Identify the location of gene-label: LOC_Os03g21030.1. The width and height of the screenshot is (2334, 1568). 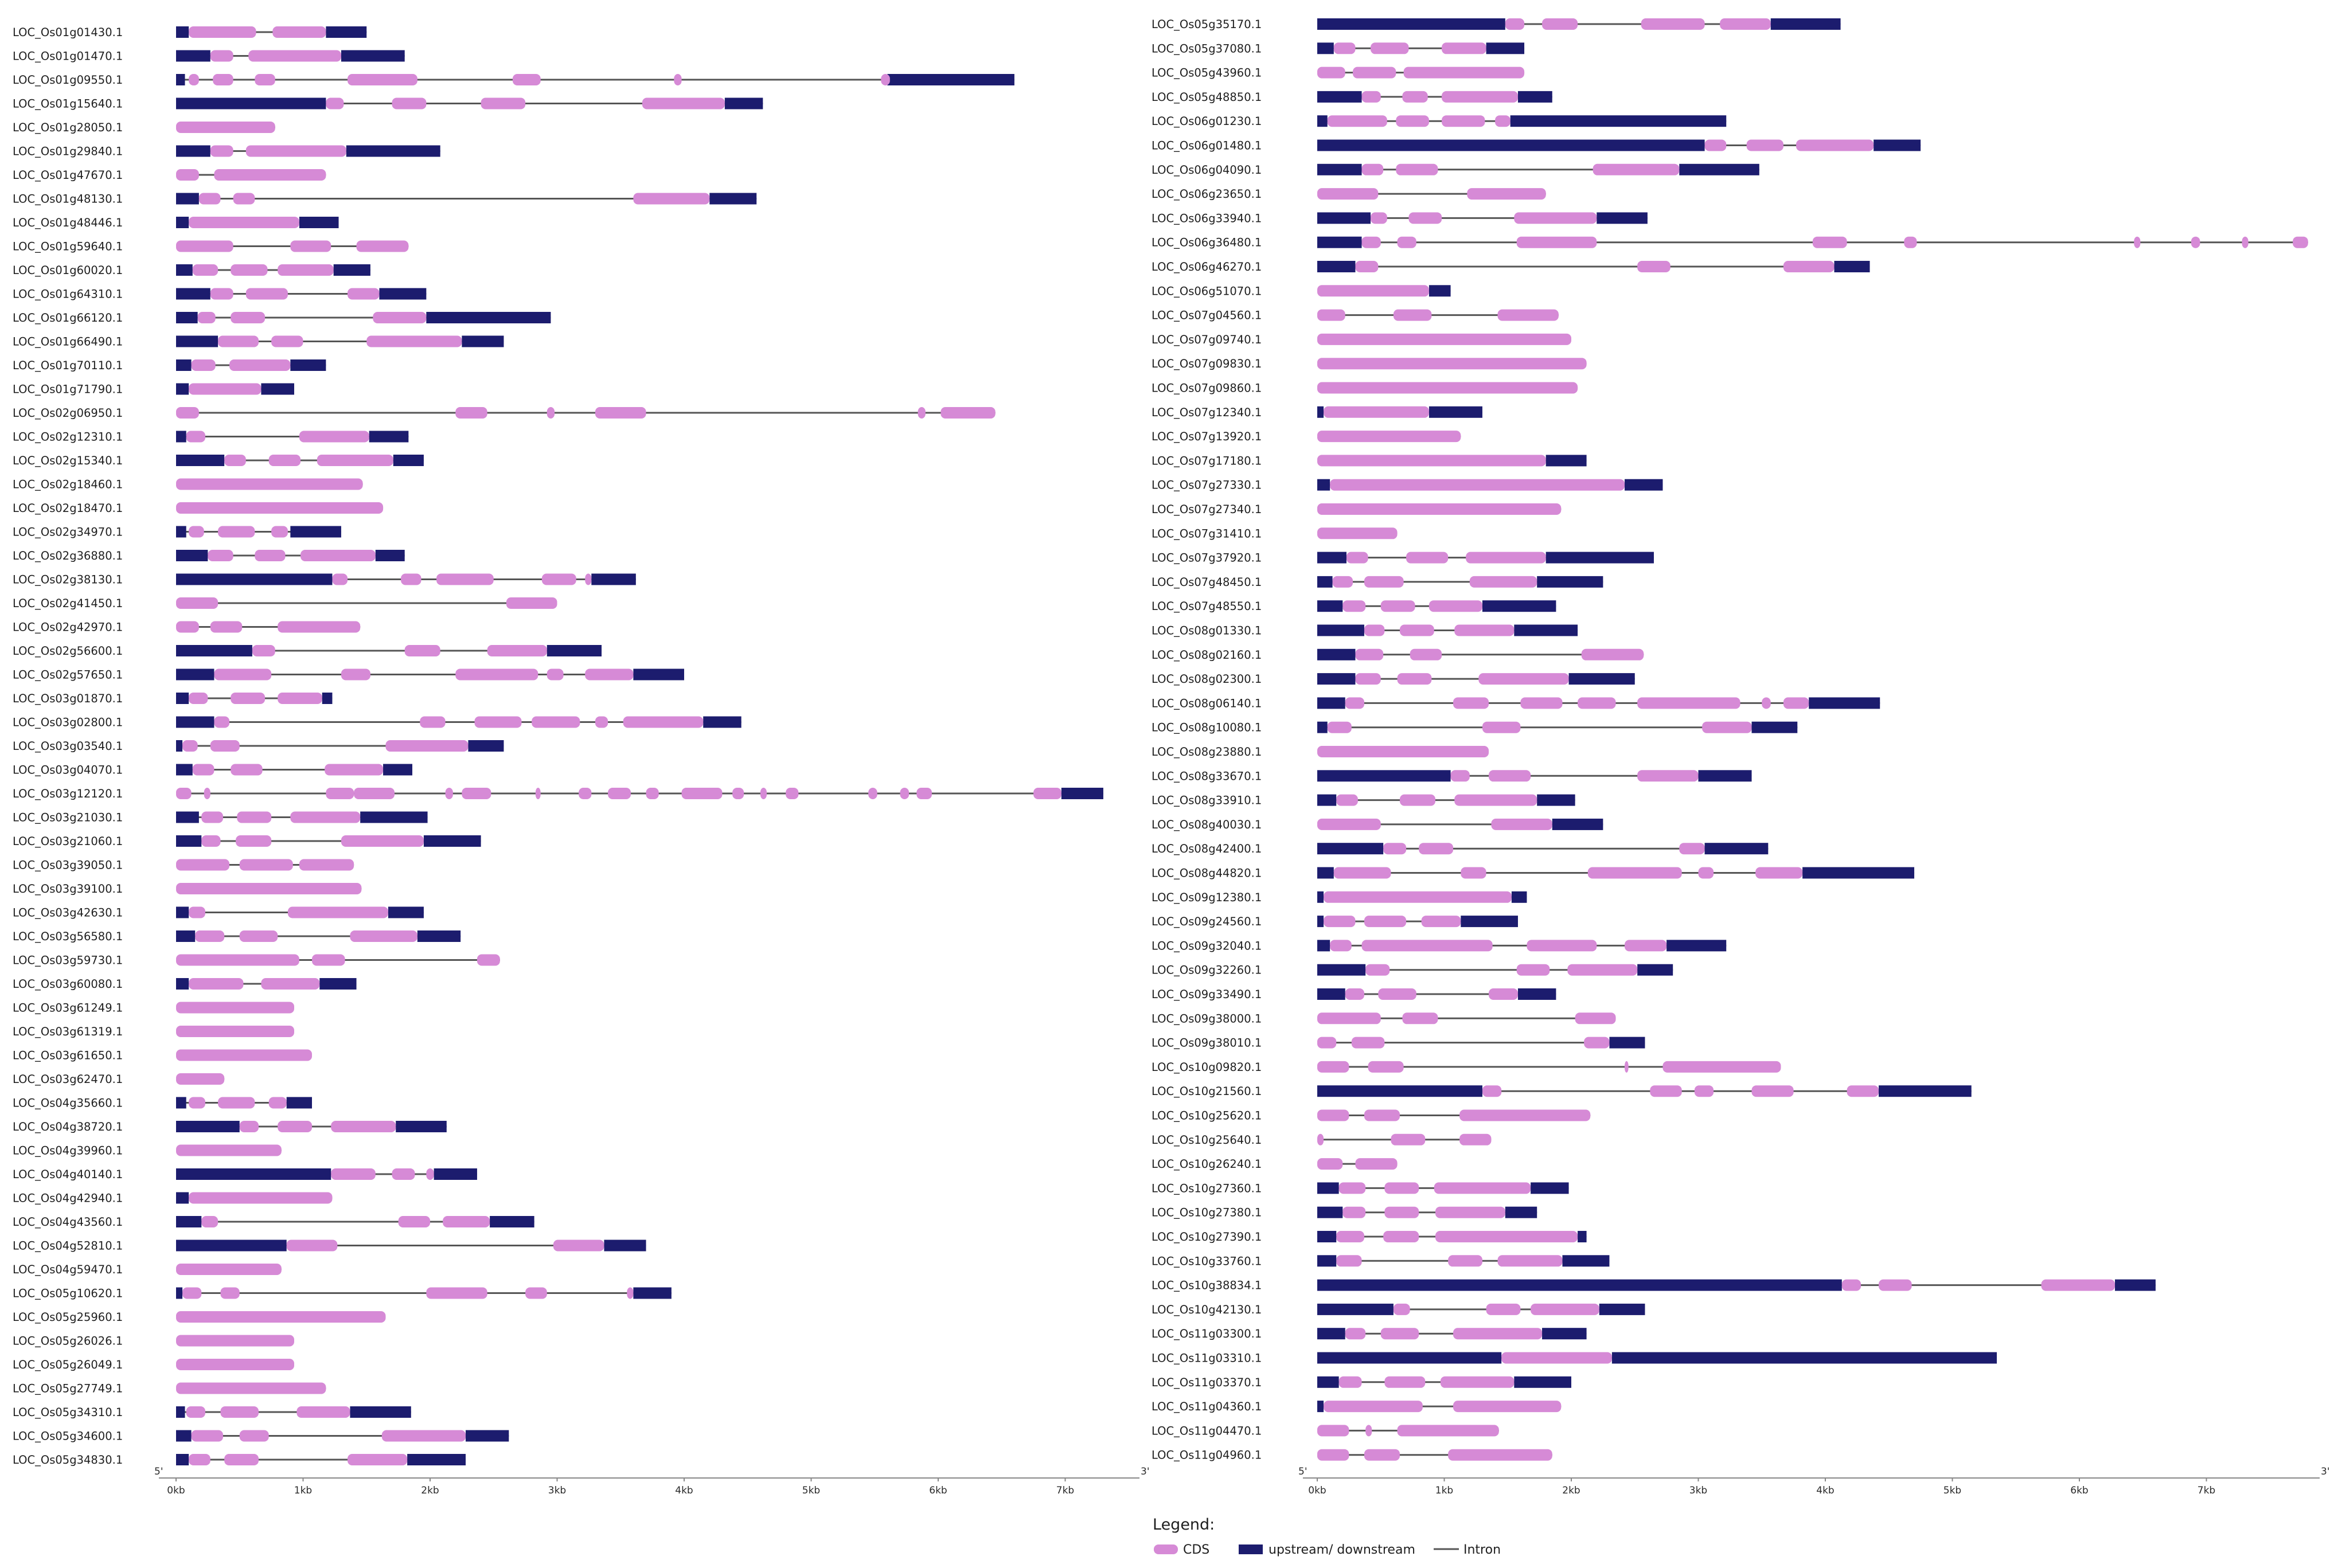
(68, 818).